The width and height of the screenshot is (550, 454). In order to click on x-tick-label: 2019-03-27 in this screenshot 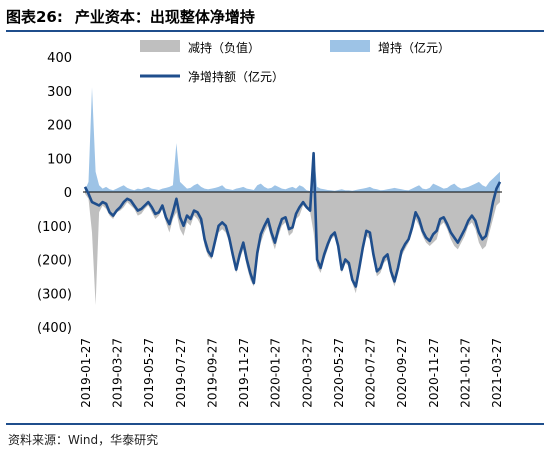, I will do `click(118, 373)`.